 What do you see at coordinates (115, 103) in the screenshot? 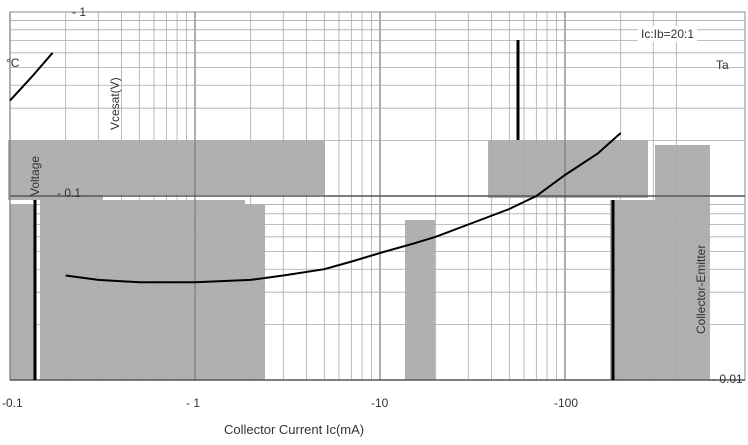
I see `ylabel-top: Vcesat(V)` at bounding box center [115, 103].